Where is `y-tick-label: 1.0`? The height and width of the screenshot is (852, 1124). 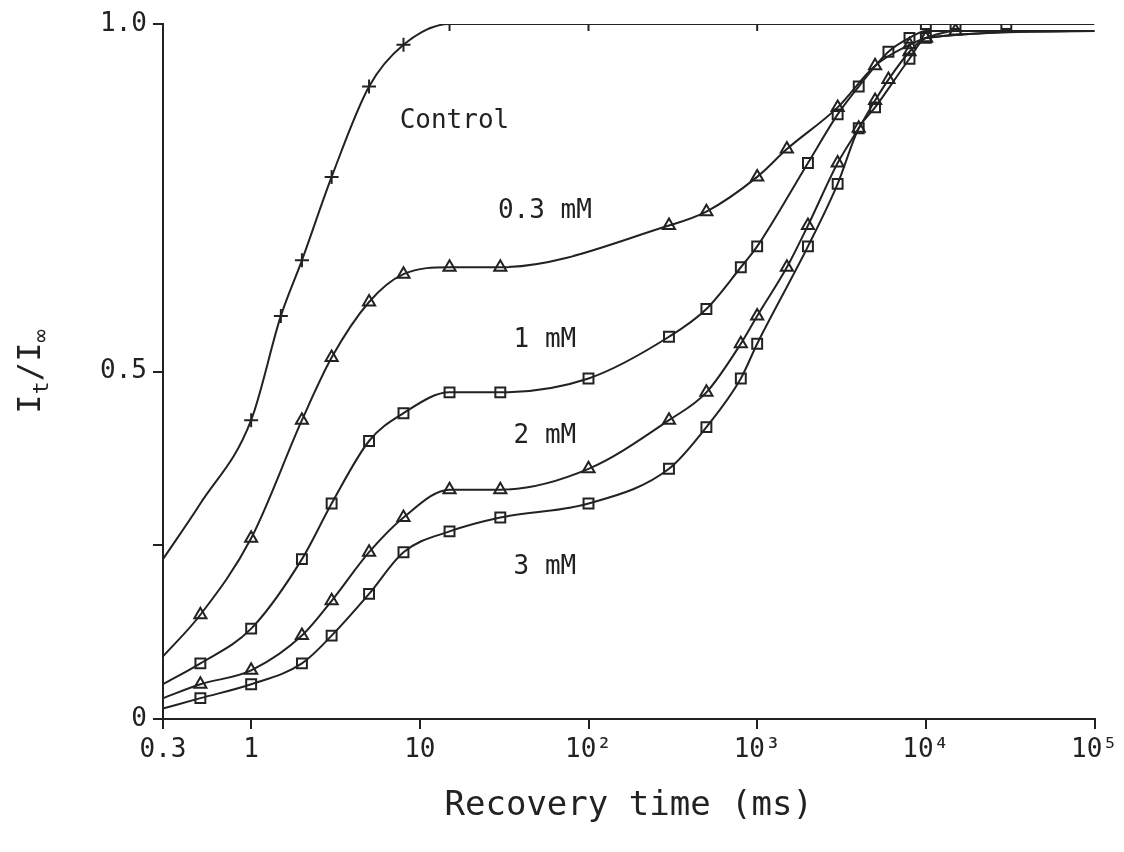 y-tick-label: 1.0 is located at coordinates (123, 21).